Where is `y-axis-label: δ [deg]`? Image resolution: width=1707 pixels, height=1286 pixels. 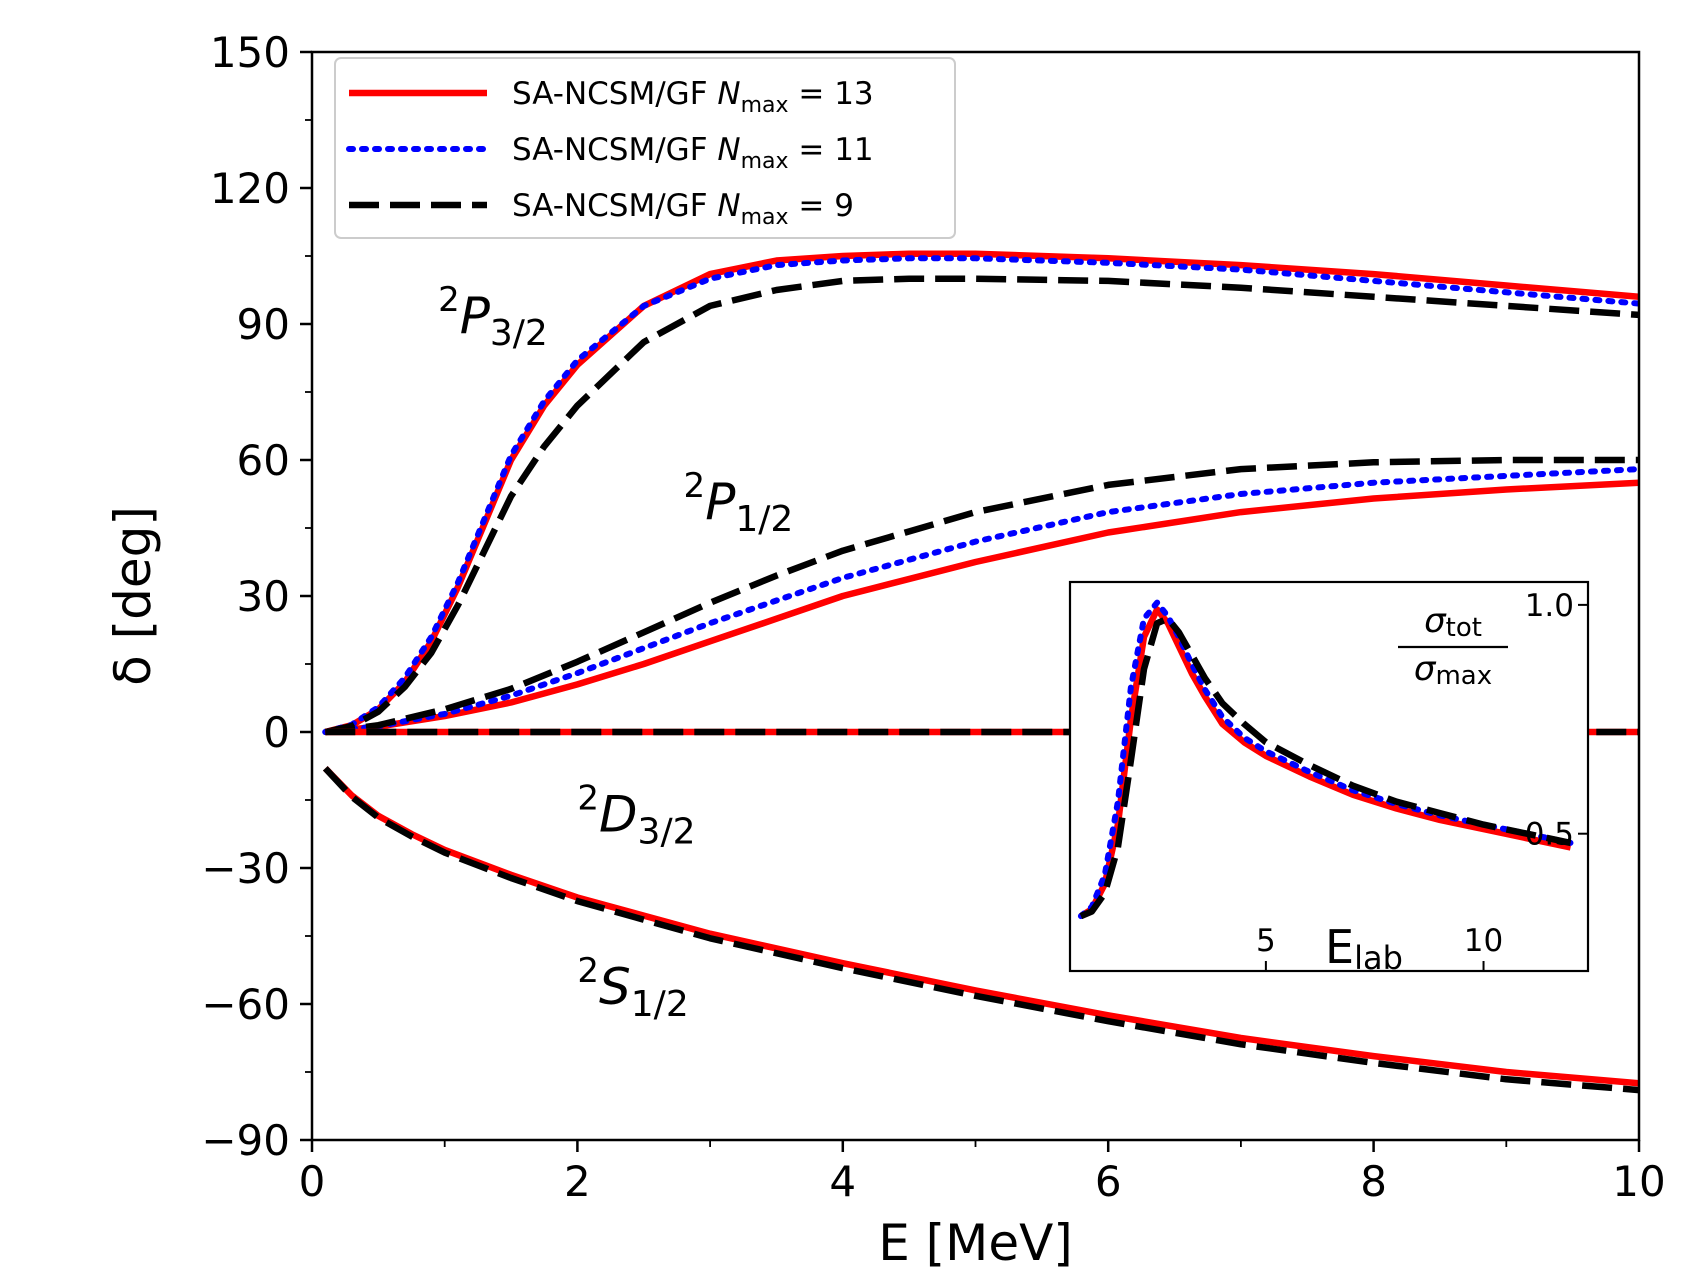 y-axis-label: δ [deg] is located at coordinates (133, 596).